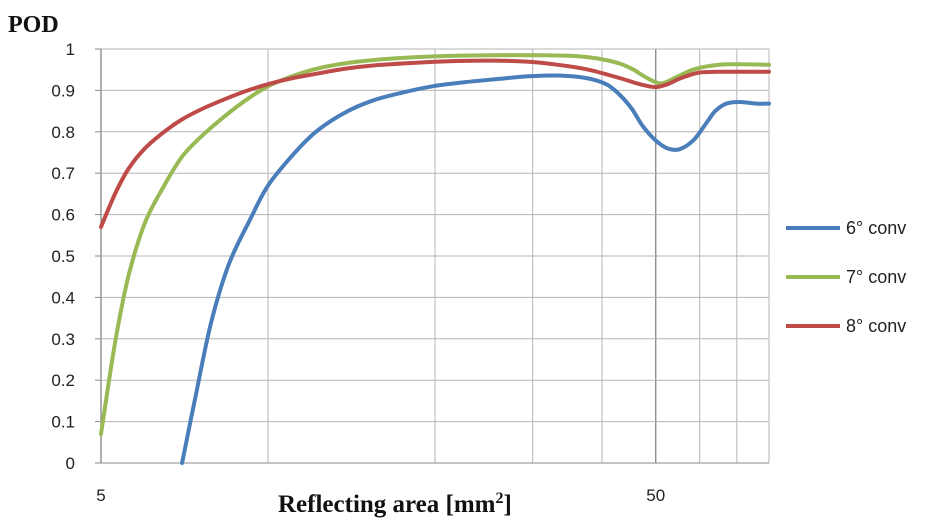 The image size is (929, 521). What do you see at coordinates (655, 495) in the screenshot?
I see `x-tick-label: 50` at bounding box center [655, 495].